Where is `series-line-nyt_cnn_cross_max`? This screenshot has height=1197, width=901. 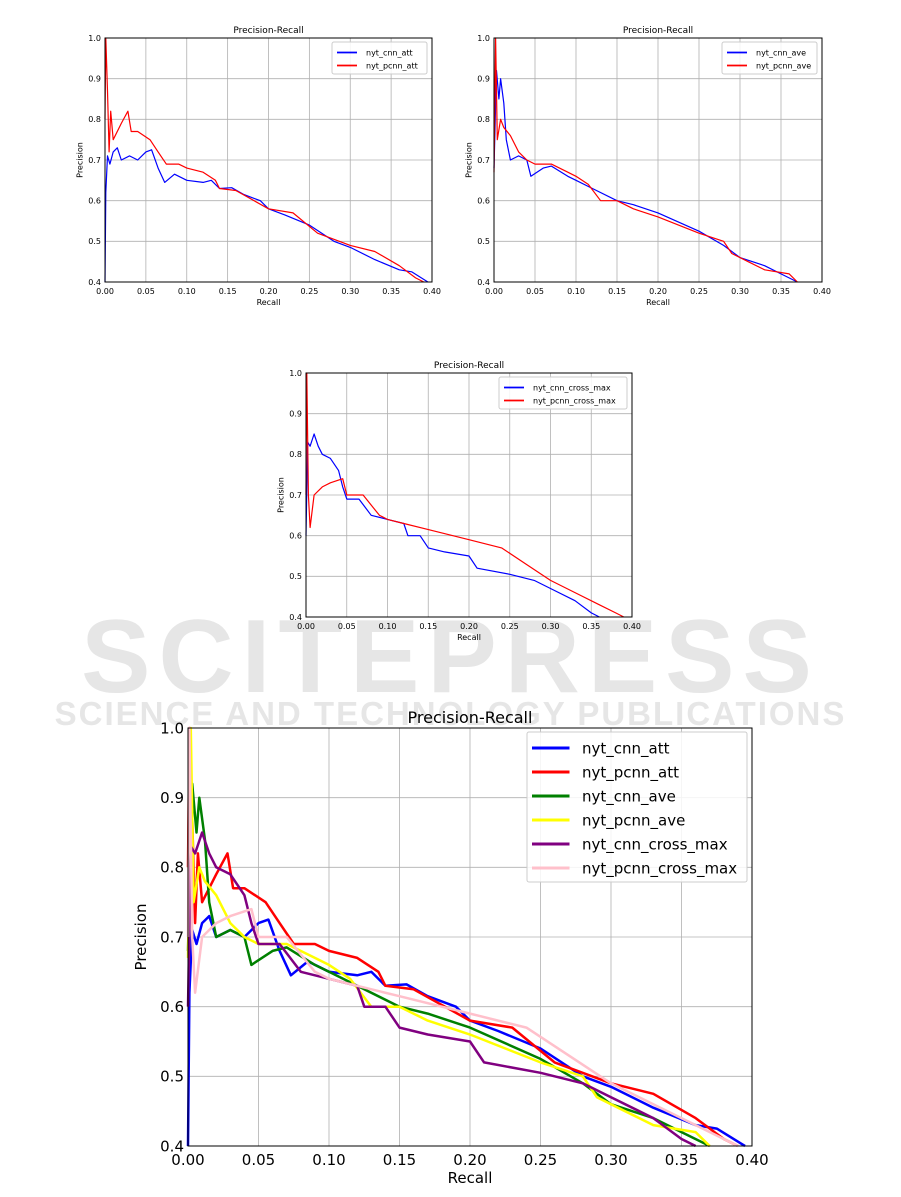 series-line-nyt_cnn_cross_max is located at coordinates (452, 525).